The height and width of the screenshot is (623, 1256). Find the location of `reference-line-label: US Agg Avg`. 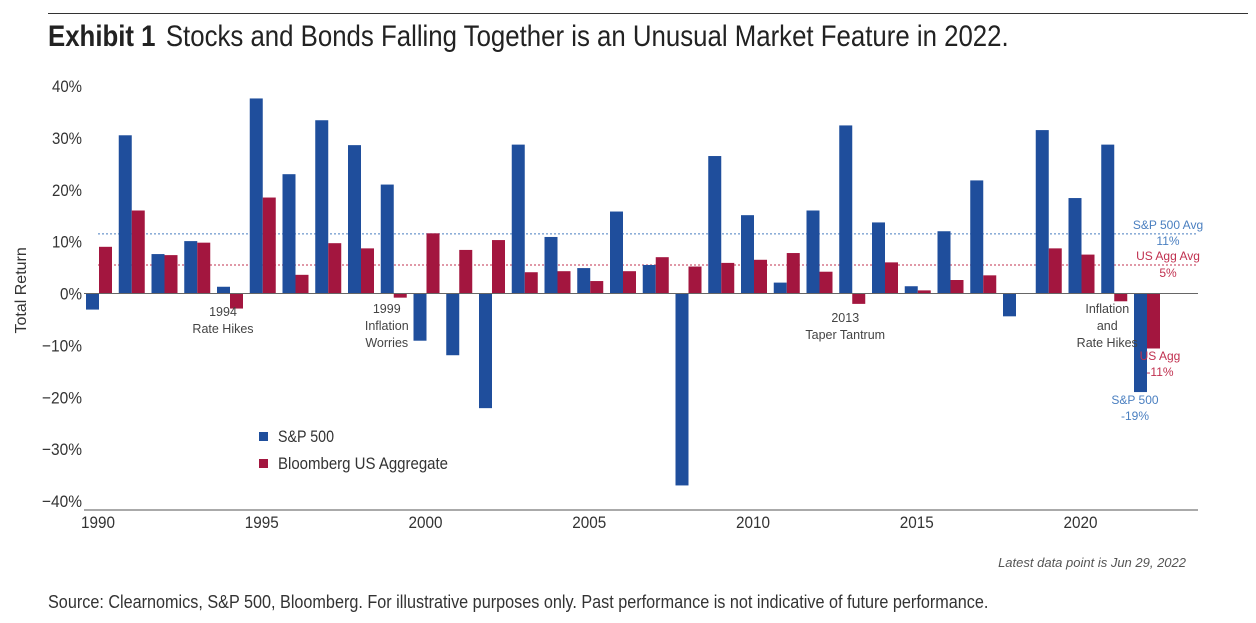

reference-line-label: US Agg Avg is located at coordinates (1168, 256).